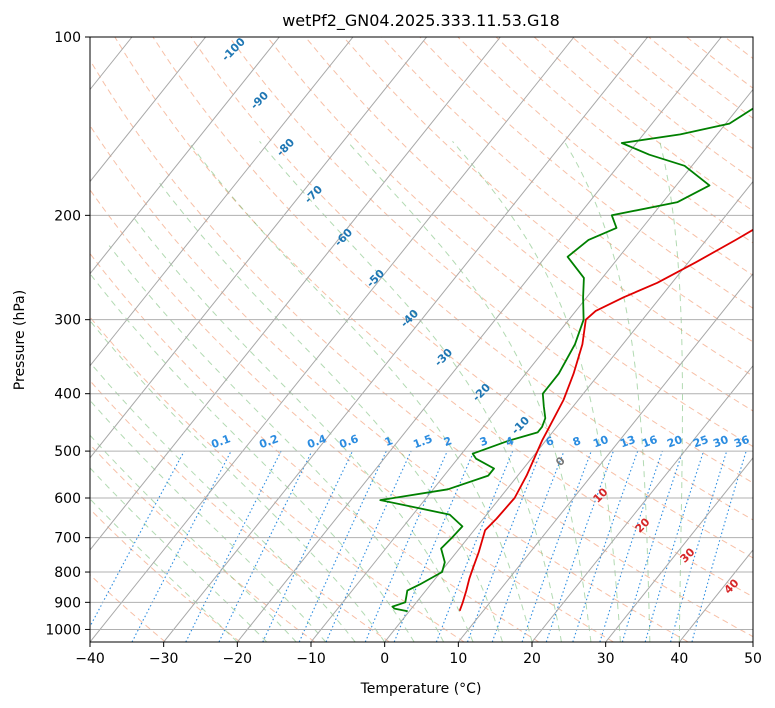  Describe the element at coordinates (720, 442) in the screenshot. I see `mixing-ratio-label: 30` at that location.